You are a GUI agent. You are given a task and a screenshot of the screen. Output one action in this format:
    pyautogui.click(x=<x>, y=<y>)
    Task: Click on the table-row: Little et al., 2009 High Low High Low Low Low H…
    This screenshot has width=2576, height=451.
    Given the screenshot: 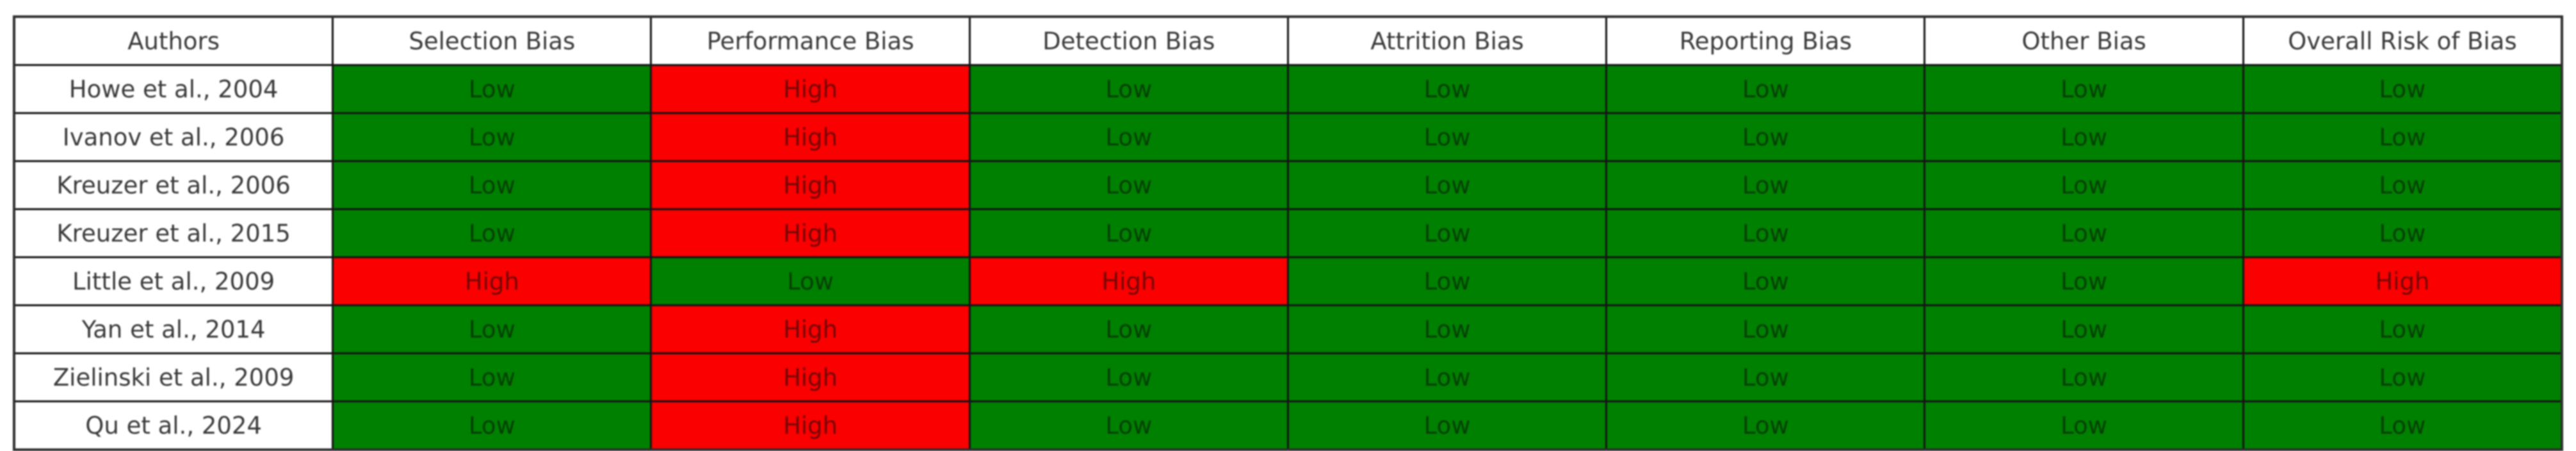 What is the action you would take?
    pyautogui.click(x=1288, y=281)
    